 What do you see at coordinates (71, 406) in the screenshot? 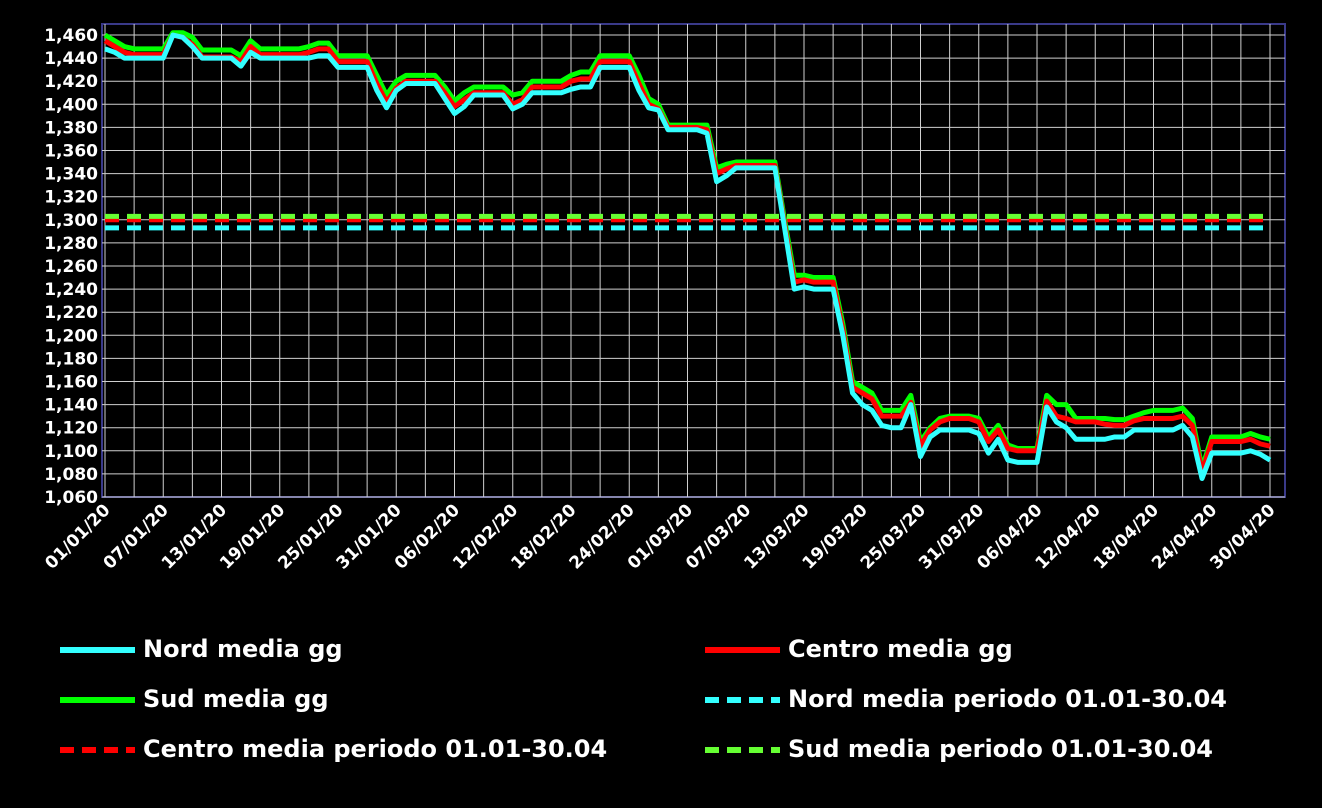
I see `y-tick-label: 1,140` at bounding box center [71, 406].